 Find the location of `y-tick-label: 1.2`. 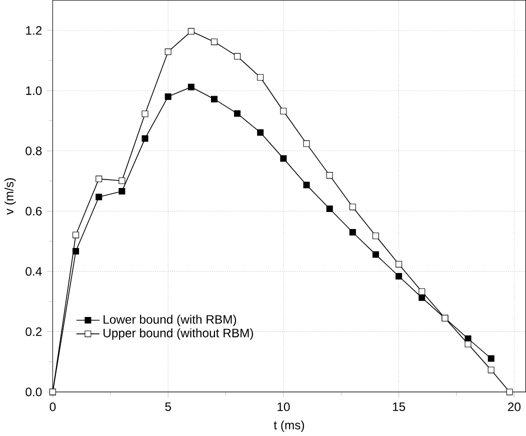

y-tick-label: 1.2 is located at coordinates (34, 30).